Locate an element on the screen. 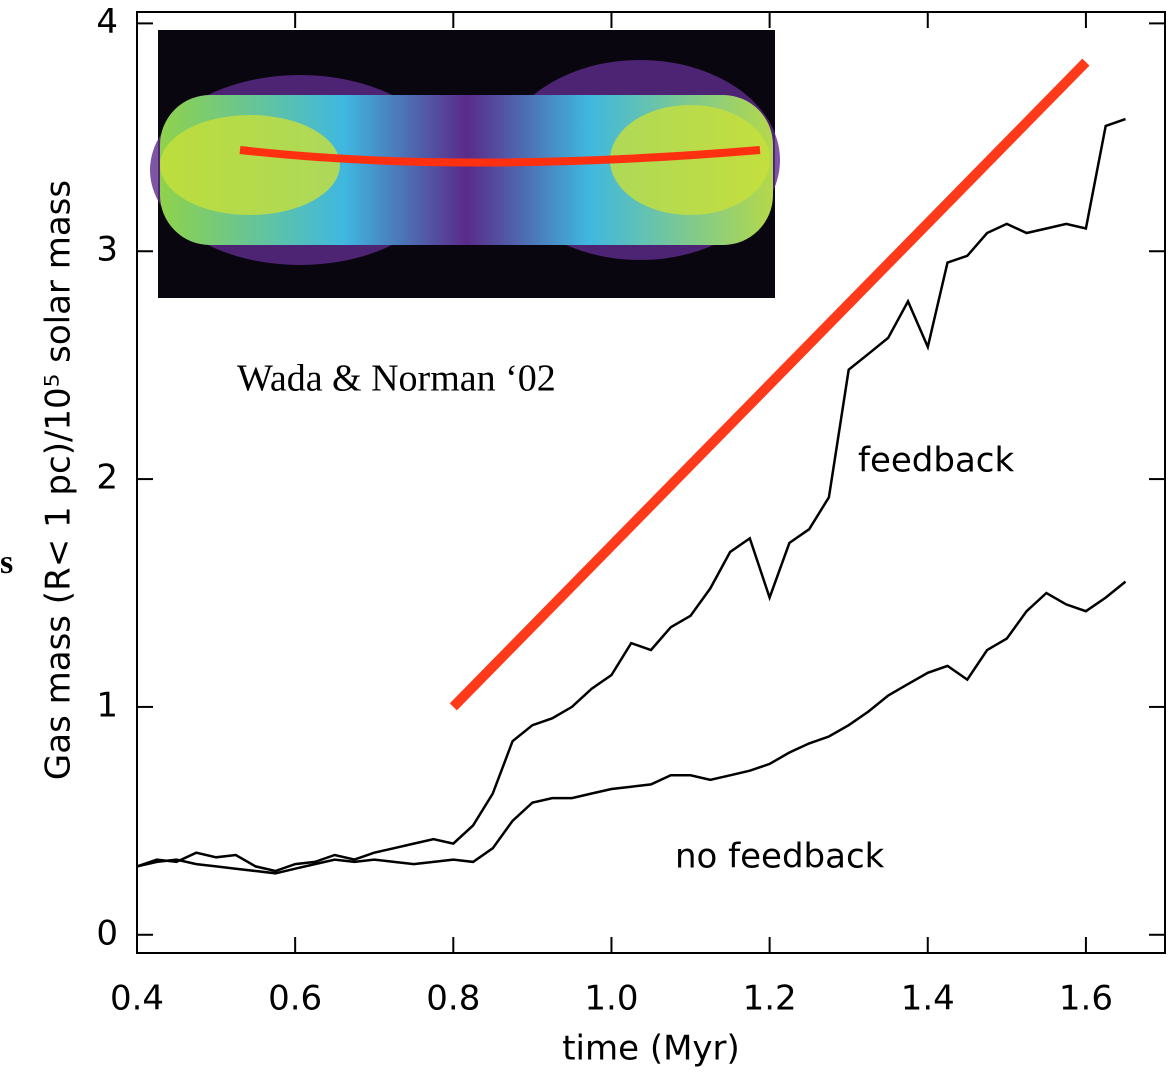 Image resolution: width=1173 pixels, height=1079 pixels. y-tick-label: 2 is located at coordinates (107, 478).